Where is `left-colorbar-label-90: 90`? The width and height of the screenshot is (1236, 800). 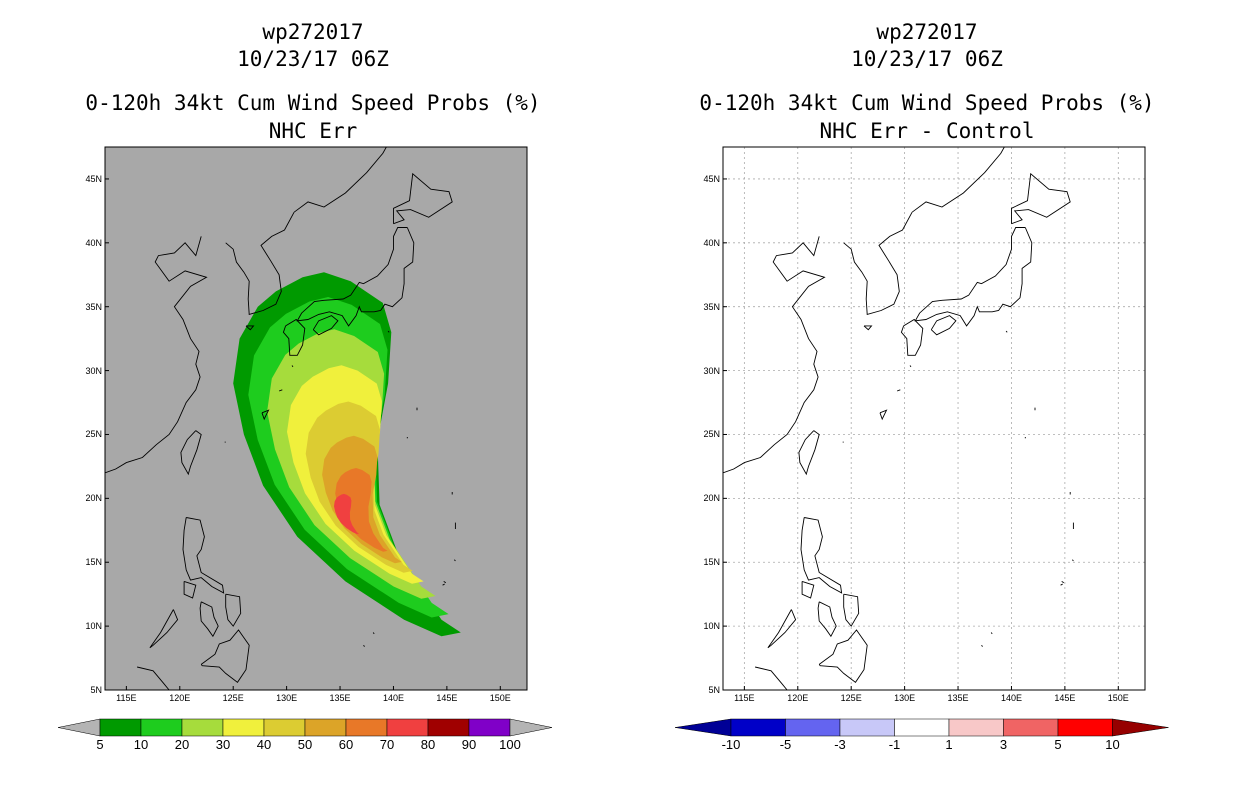 left-colorbar-label-90: 90 is located at coordinates (469, 744).